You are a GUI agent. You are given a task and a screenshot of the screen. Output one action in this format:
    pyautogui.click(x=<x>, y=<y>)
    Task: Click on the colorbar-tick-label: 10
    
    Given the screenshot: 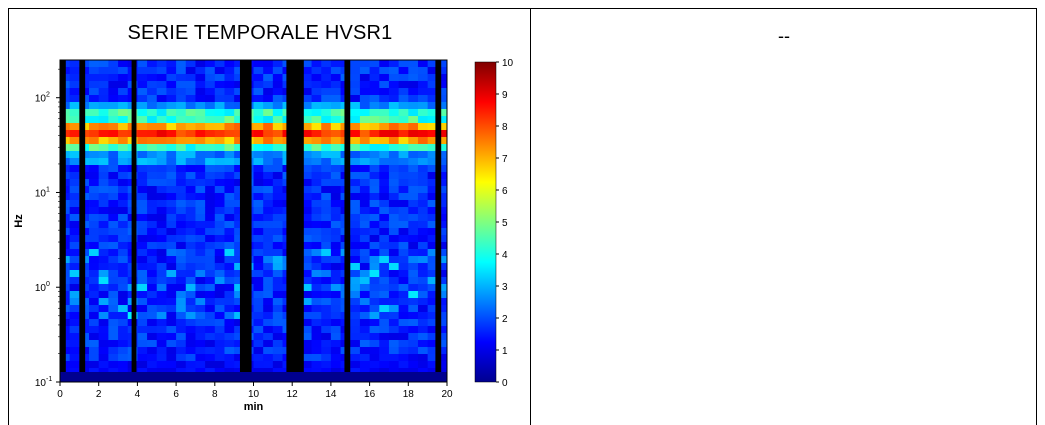 What is the action you would take?
    pyautogui.click(x=508, y=63)
    